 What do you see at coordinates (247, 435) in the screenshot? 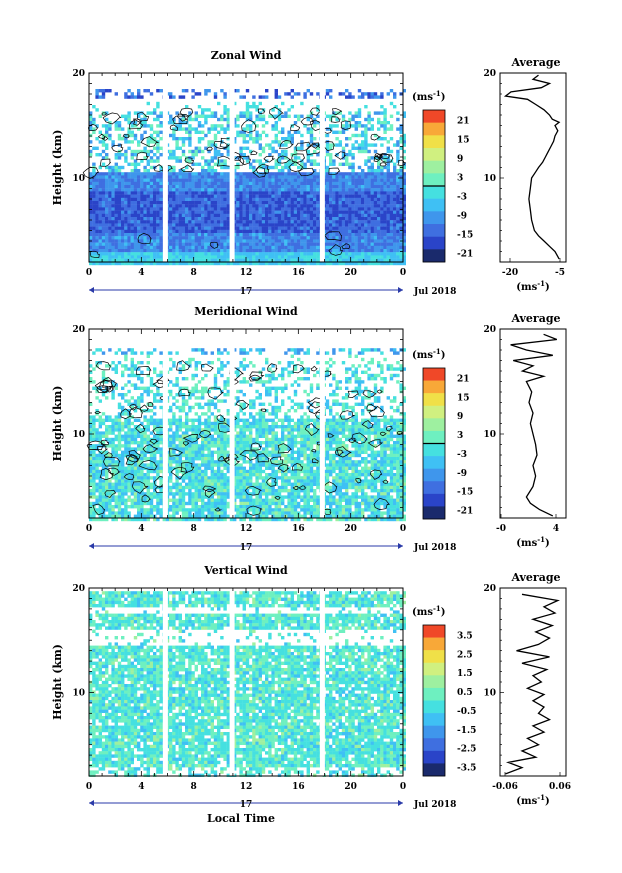
I see `heatmap-meridional` at bounding box center [247, 435].